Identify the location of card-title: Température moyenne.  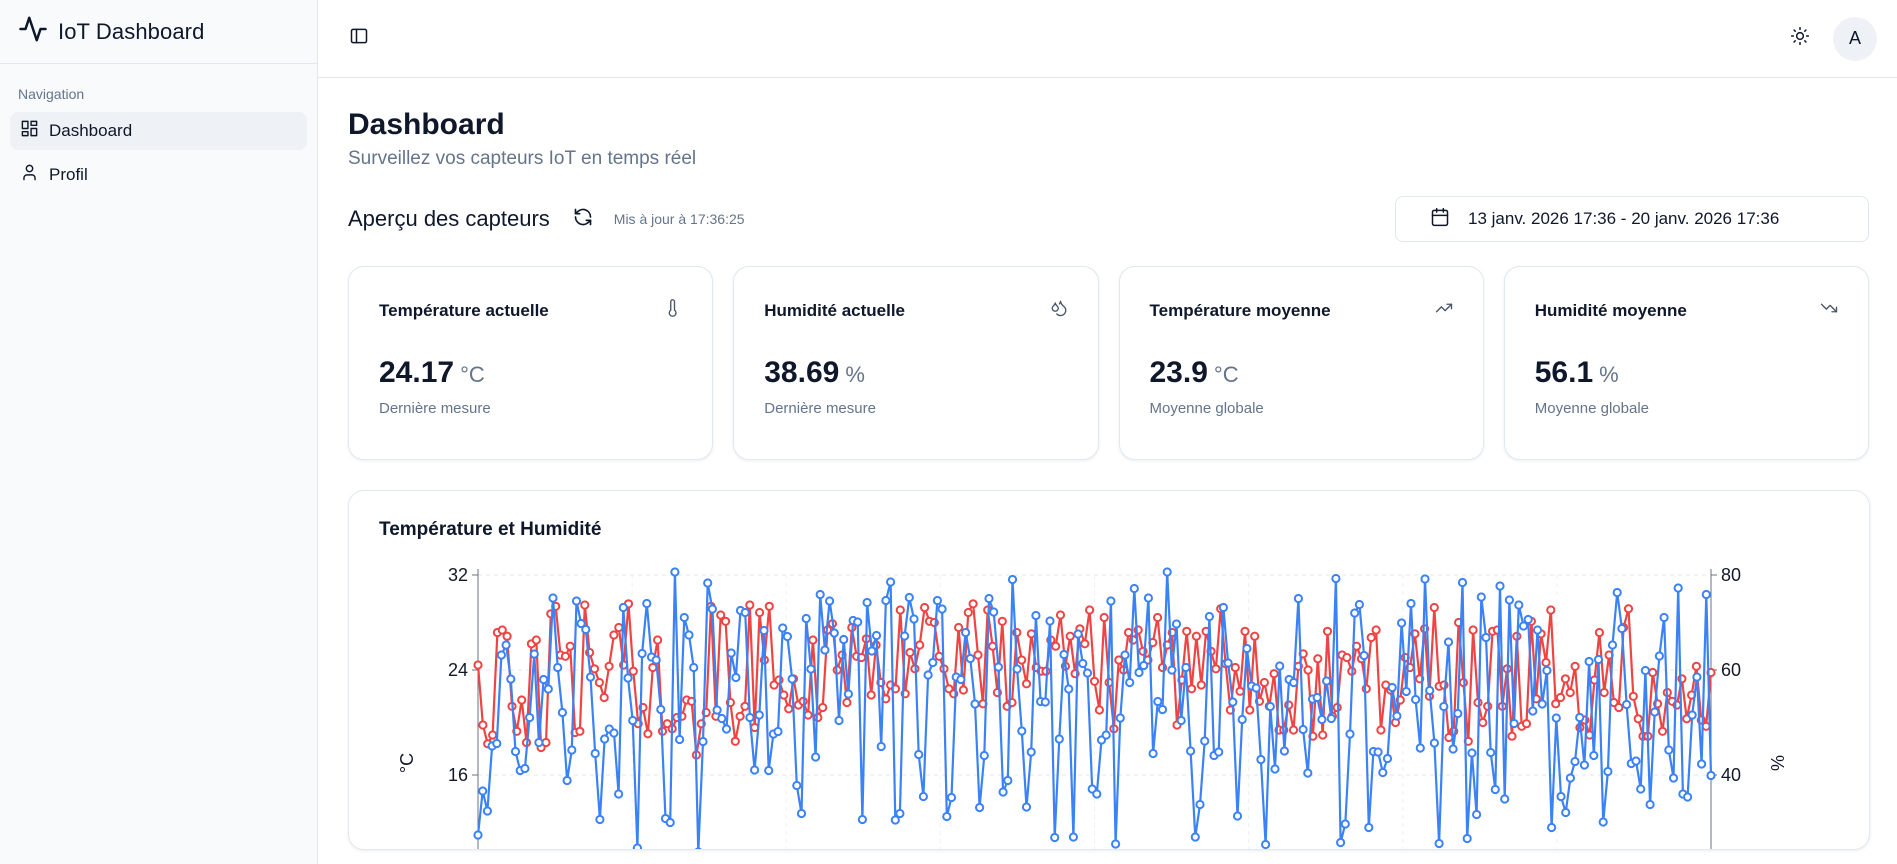
(1240, 310).